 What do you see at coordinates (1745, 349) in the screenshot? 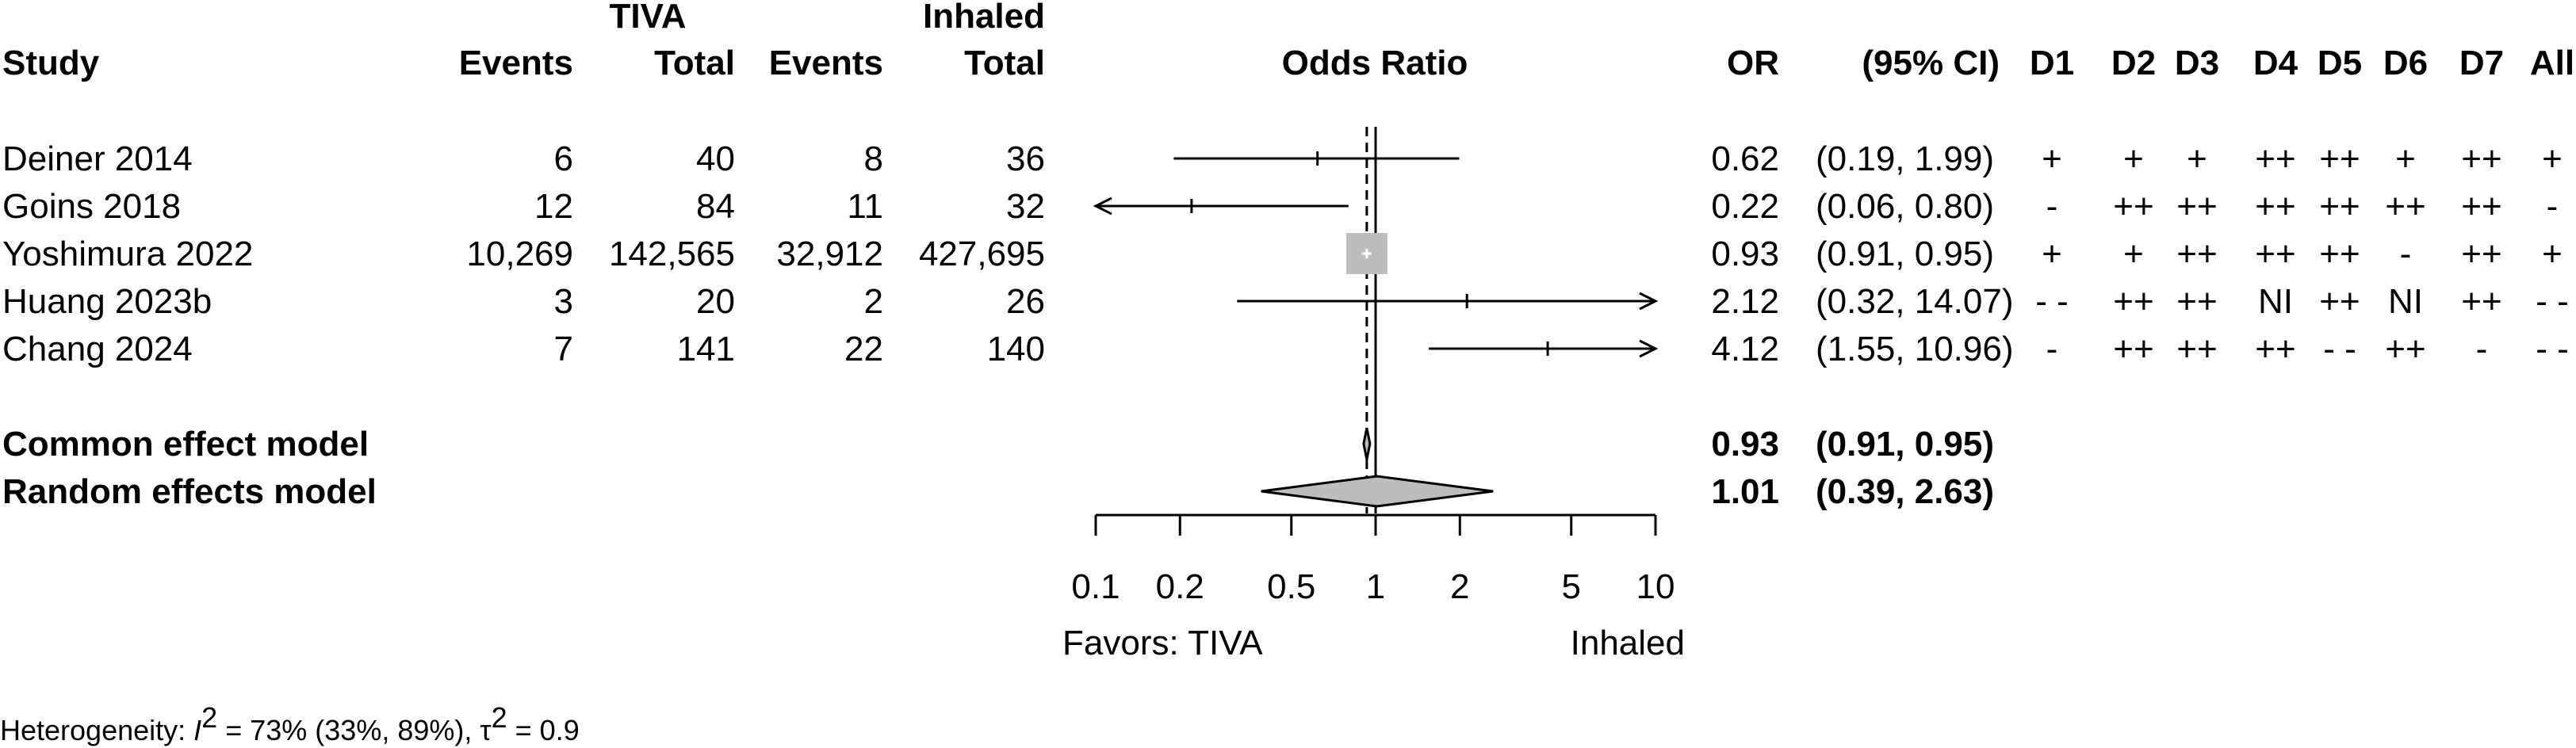
I see `or-value: 4.12` at bounding box center [1745, 349].